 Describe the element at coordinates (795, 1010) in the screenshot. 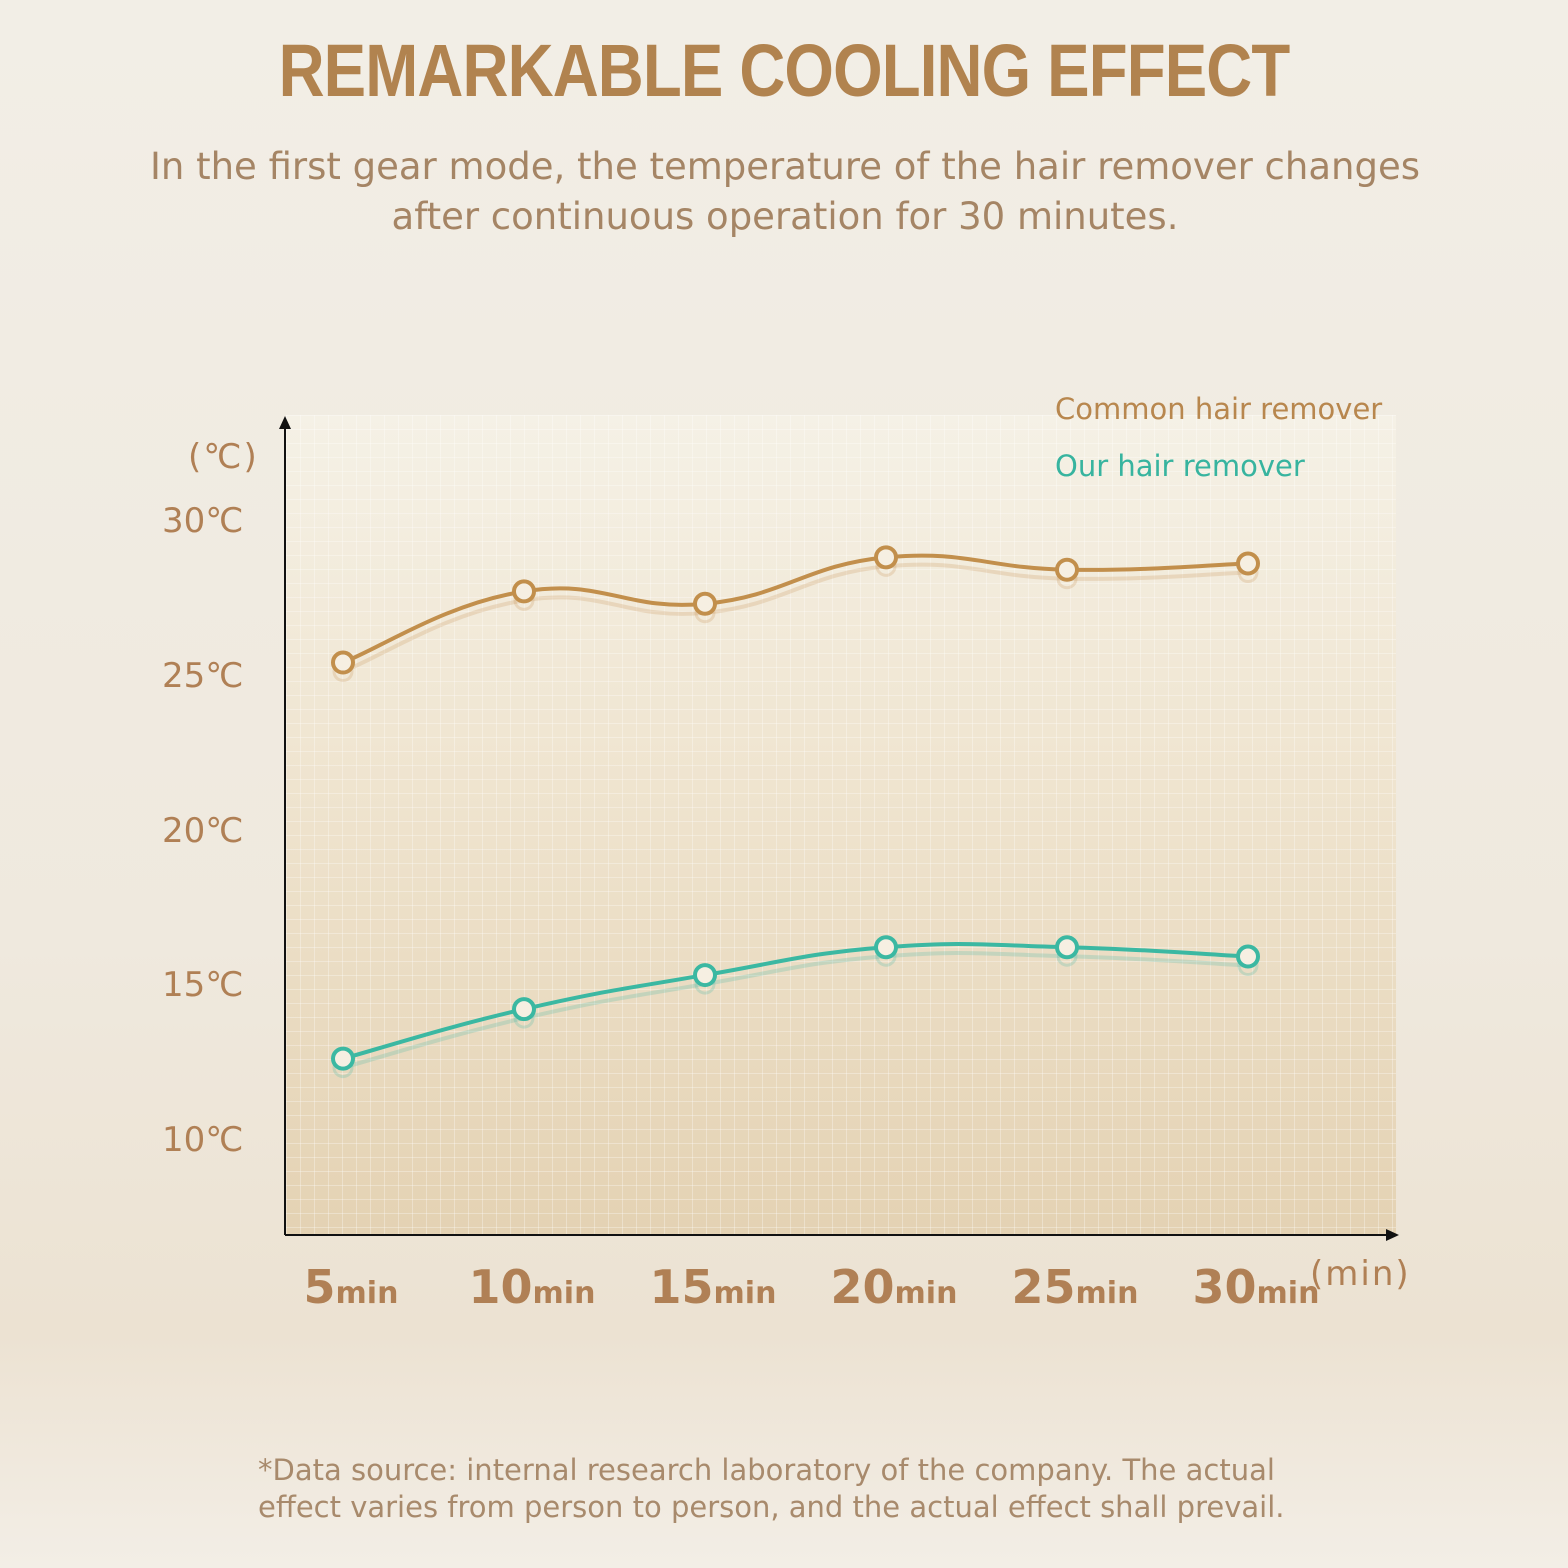

I see `series-shadow-our-hair-remover` at that location.